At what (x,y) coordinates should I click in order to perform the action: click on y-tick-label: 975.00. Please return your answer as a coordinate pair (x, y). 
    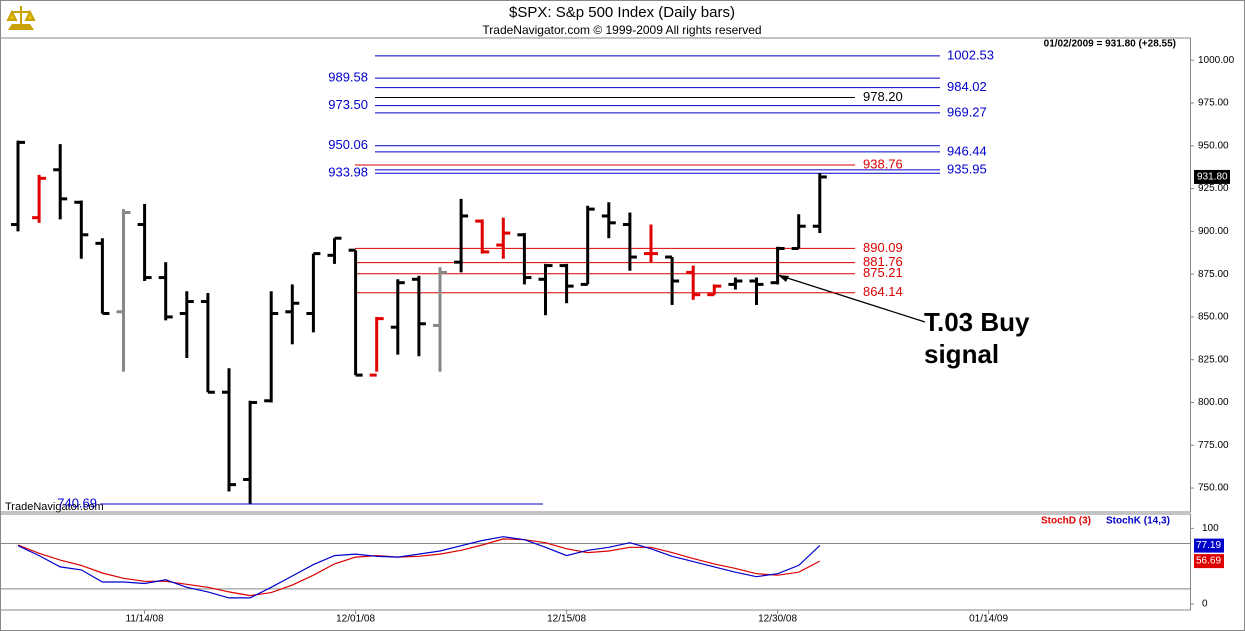
    Looking at the image, I should click on (1213, 103).